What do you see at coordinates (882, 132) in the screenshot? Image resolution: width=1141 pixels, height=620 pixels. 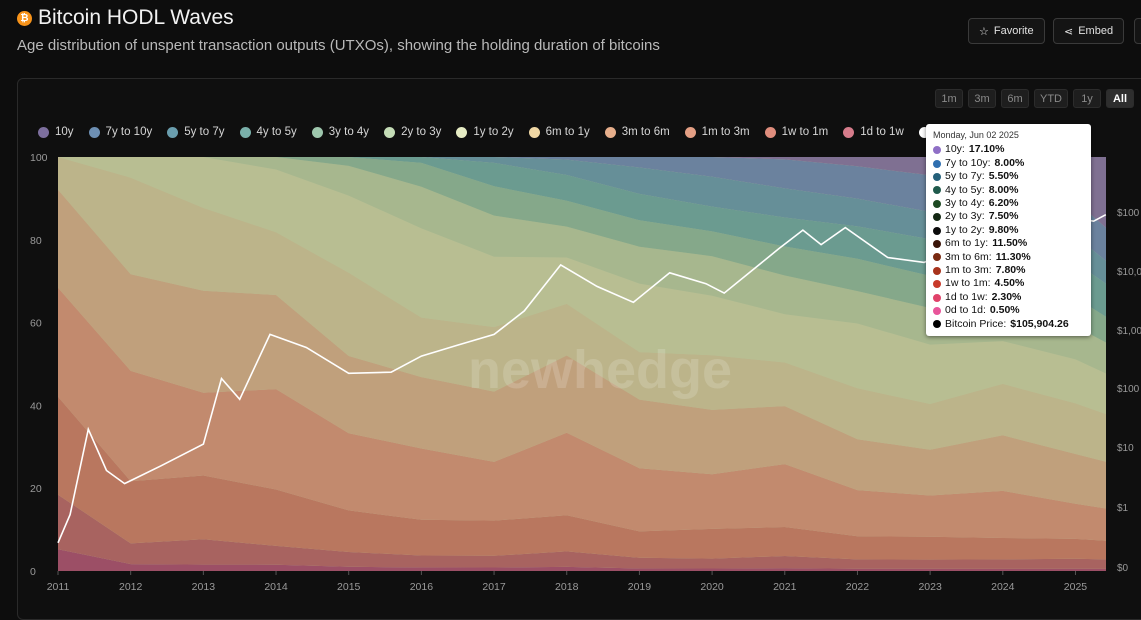 I see `legend-label: 1d to 1w` at bounding box center [882, 132].